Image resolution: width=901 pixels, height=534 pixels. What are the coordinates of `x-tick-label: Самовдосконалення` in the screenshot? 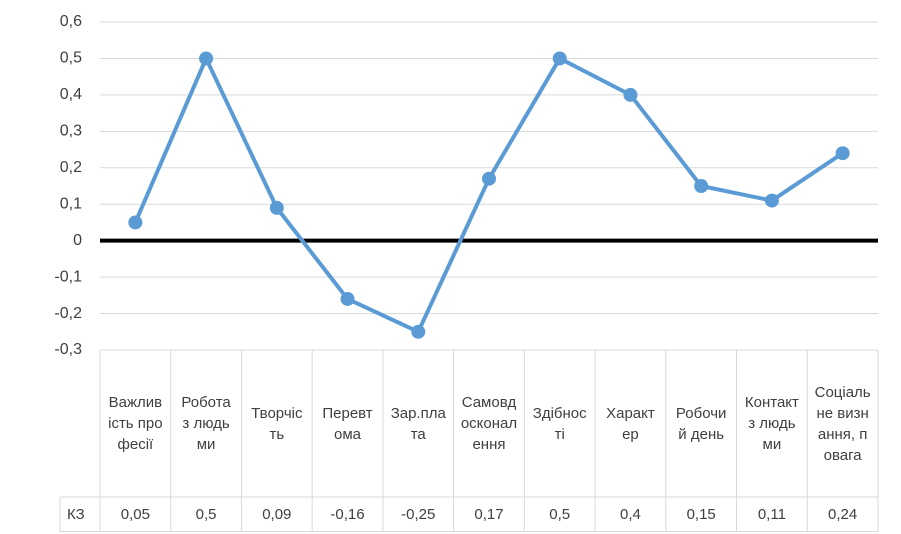 It's located at (489, 423).